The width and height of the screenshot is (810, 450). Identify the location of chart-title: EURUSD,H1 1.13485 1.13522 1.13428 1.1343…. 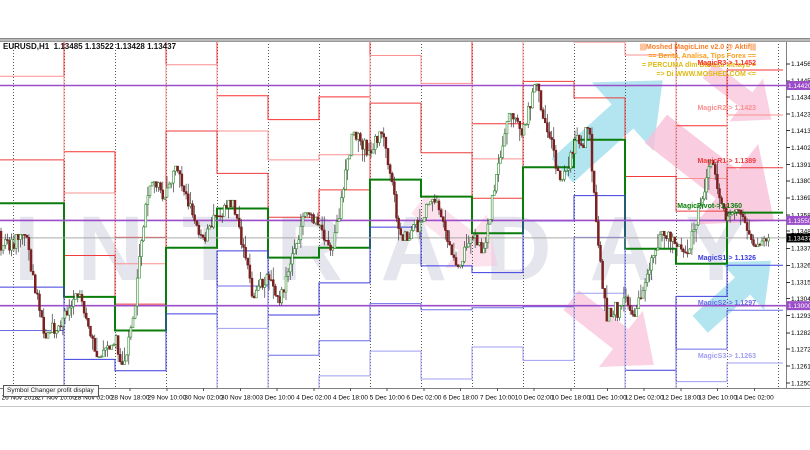
(90, 46).